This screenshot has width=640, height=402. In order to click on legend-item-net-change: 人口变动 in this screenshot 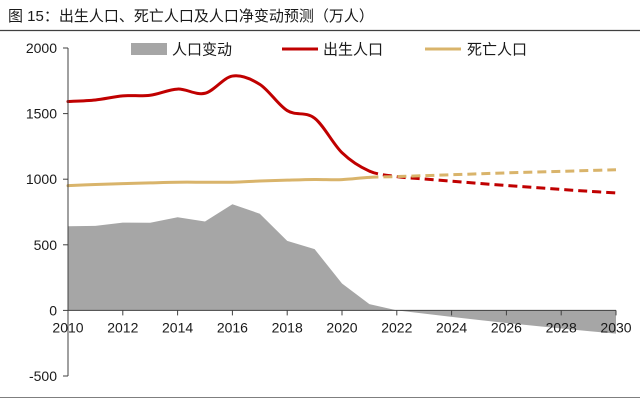, I will do `click(181, 50)`.